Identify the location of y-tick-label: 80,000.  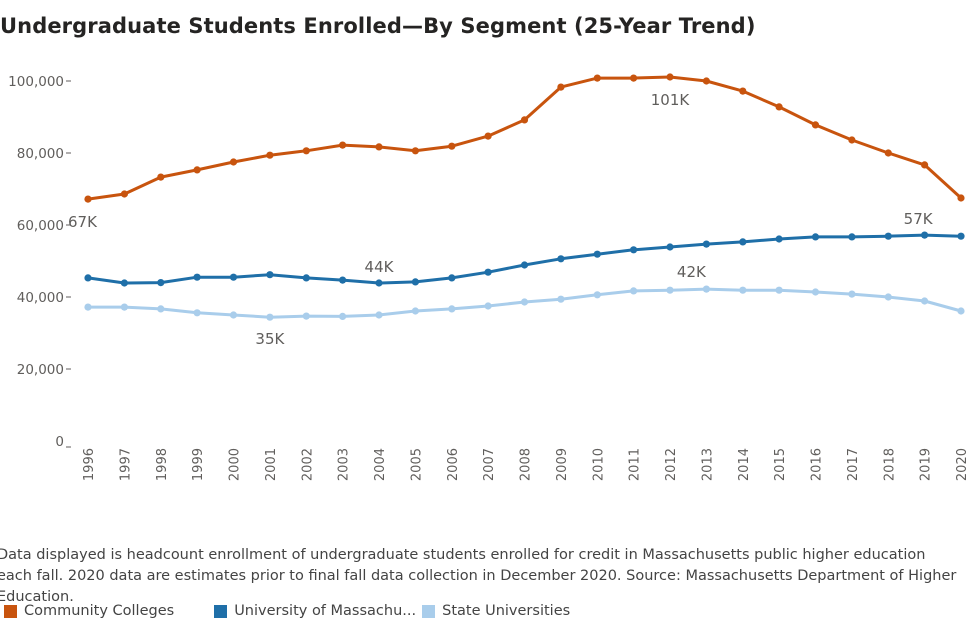
(40, 154).